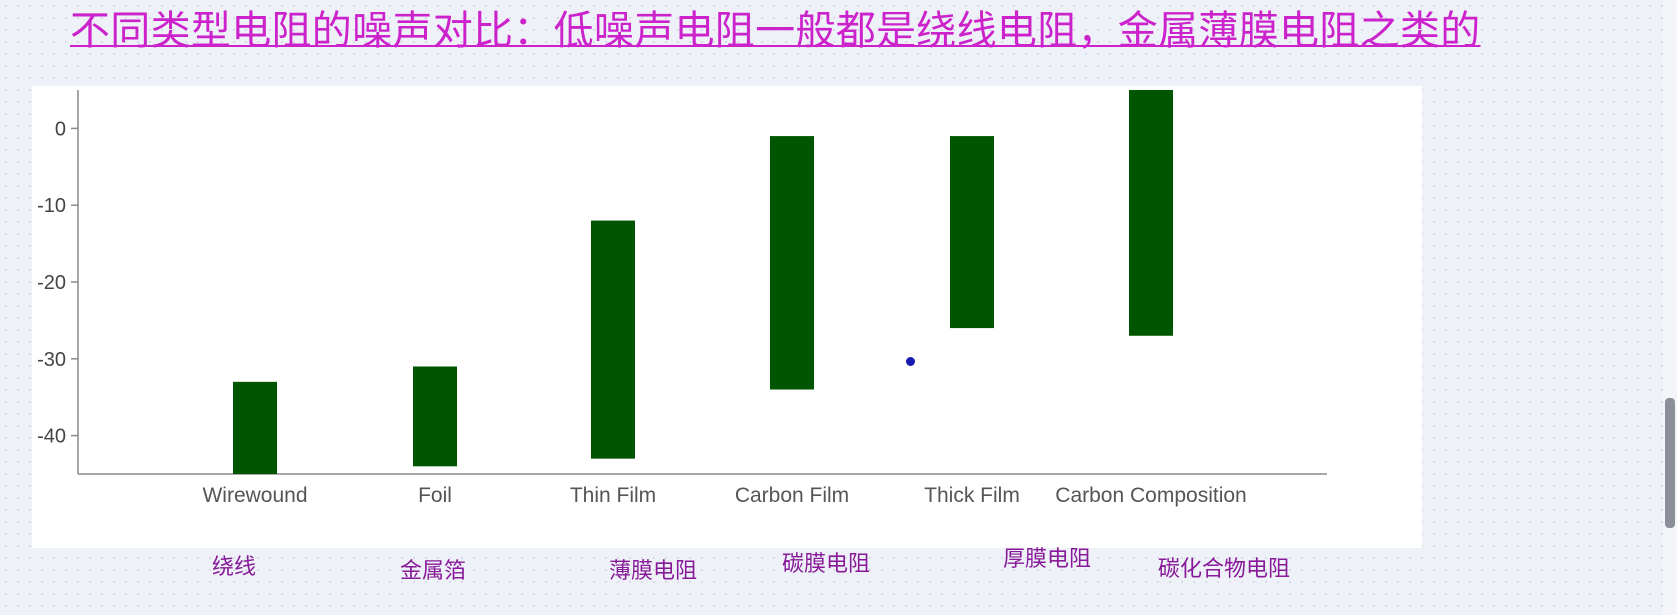 This screenshot has height=615, width=1677. I want to click on cn-label-carbon-film: 碳膜电阻, so click(826, 564).